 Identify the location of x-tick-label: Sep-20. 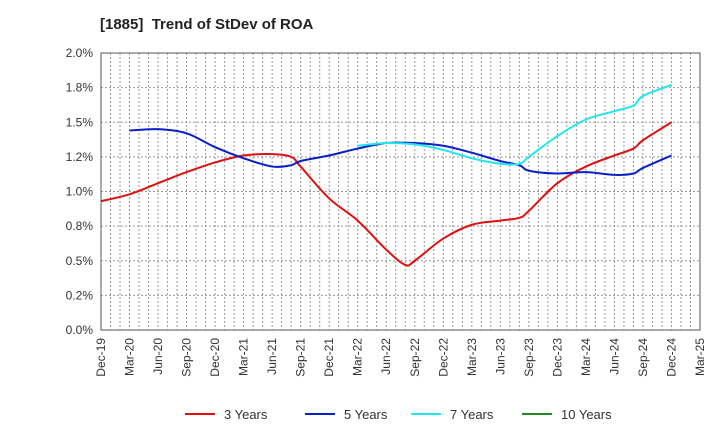
(187, 357).